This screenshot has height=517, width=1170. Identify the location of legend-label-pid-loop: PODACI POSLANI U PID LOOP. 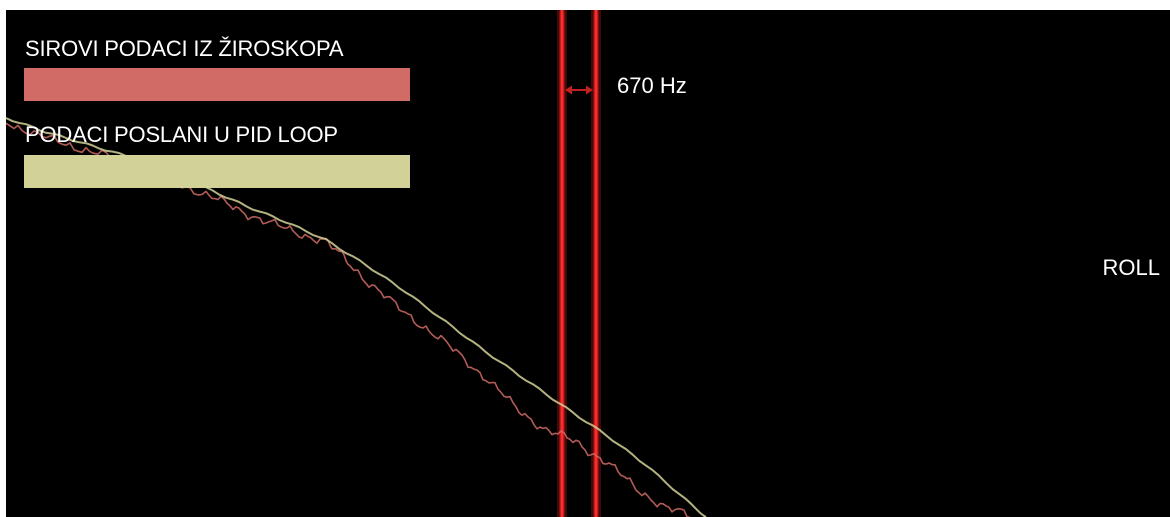
(181, 134).